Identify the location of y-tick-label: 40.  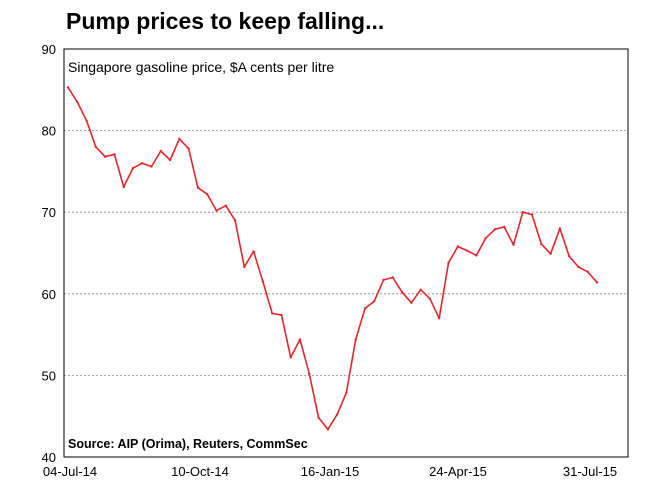
(49, 457).